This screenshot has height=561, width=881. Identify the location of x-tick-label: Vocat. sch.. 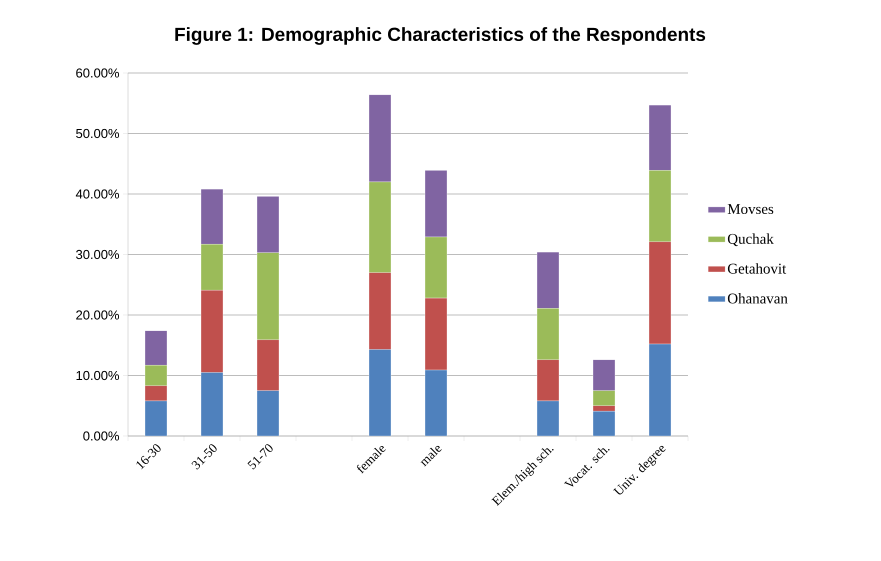
(587, 467).